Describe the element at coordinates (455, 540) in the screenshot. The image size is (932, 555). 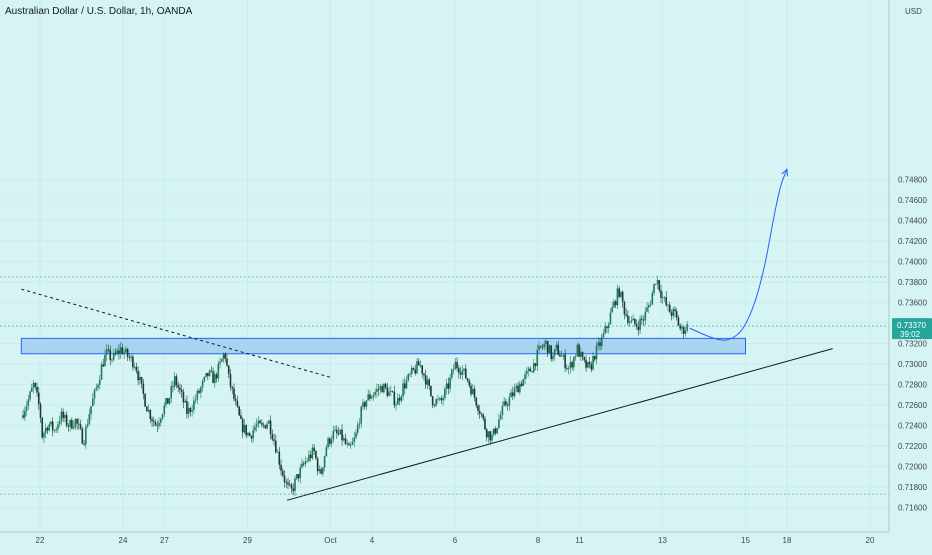
I see `time-axis: 22 24 27 29 Oct 4 6 8 11 13 15 18 20` at that location.